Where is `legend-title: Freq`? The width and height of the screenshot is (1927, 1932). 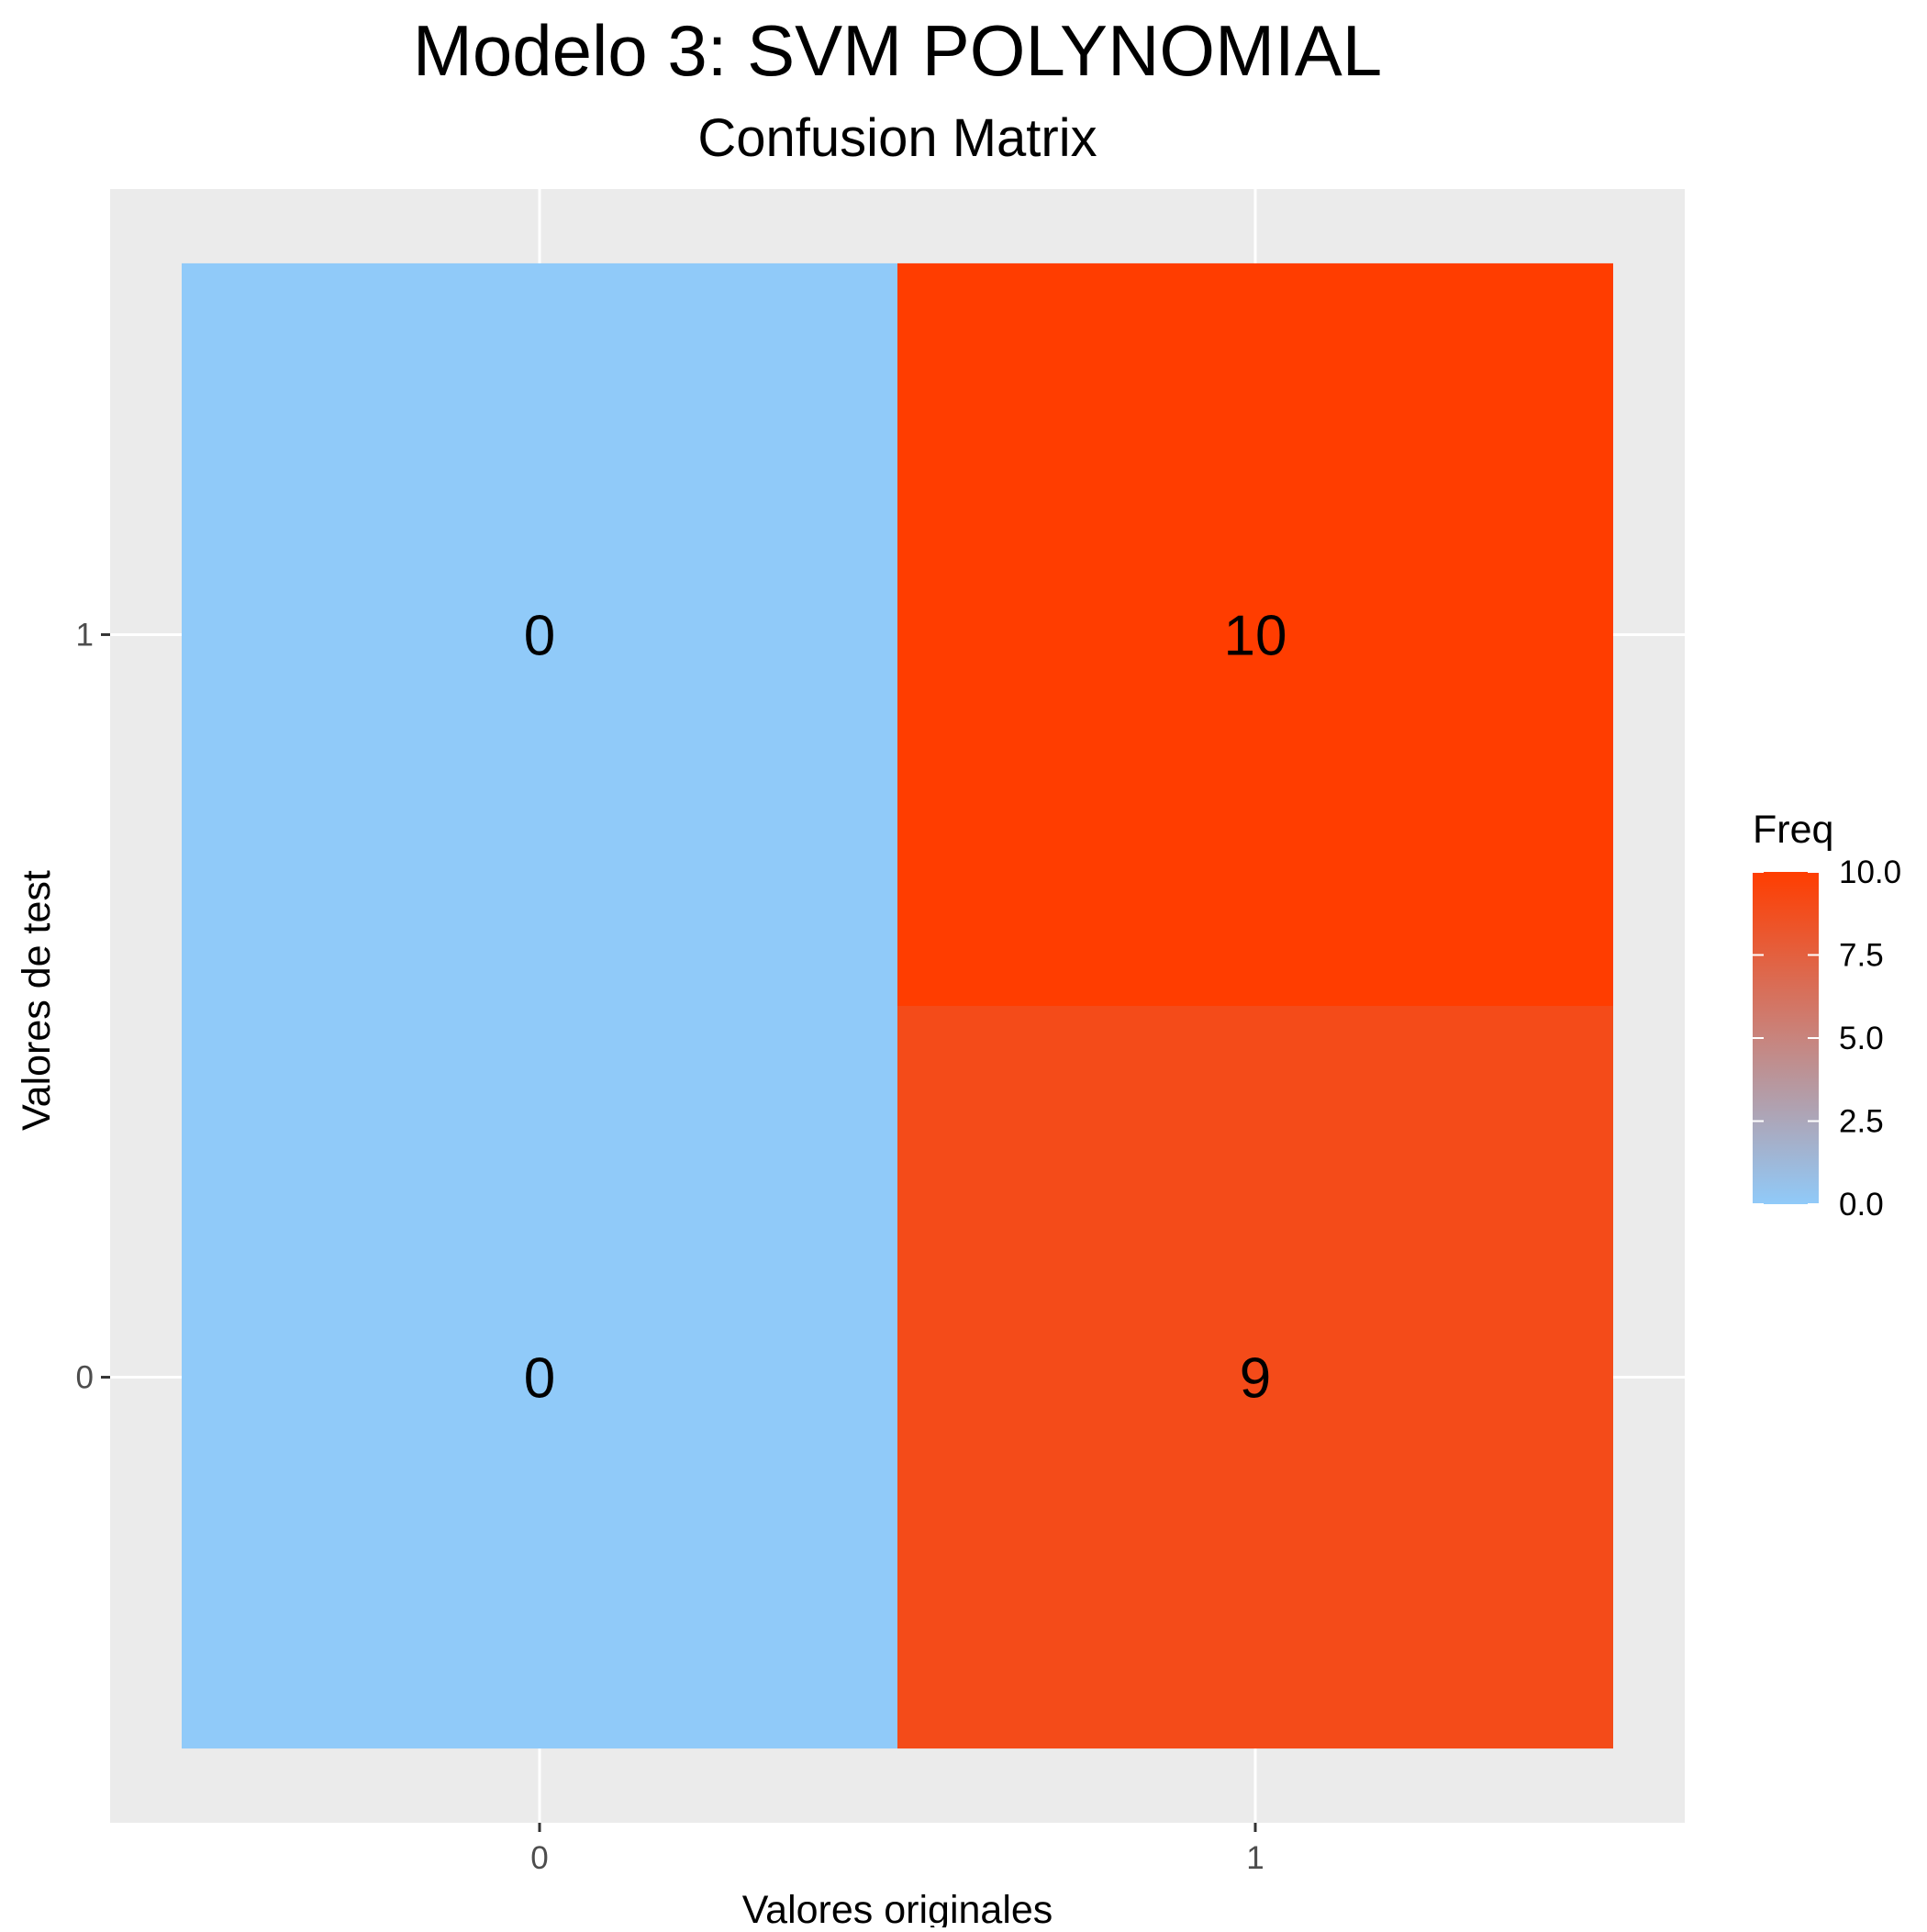
legend-title: Freq is located at coordinates (1793, 830).